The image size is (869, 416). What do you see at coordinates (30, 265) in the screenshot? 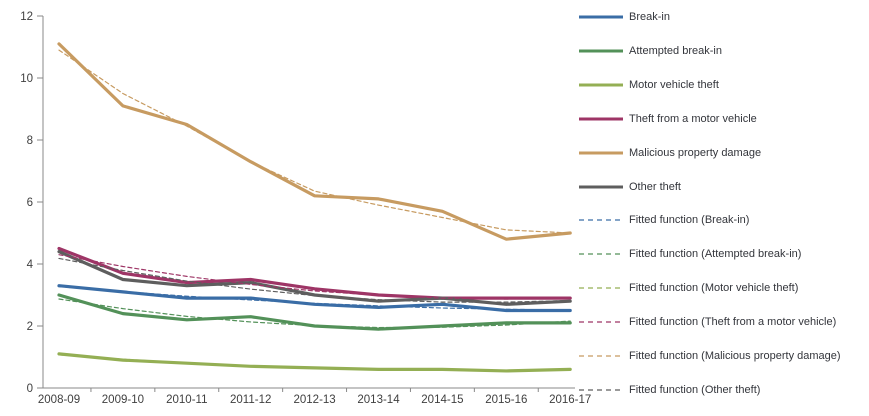
I see `y-axis-tick-label: 4` at bounding box center [30, 265].